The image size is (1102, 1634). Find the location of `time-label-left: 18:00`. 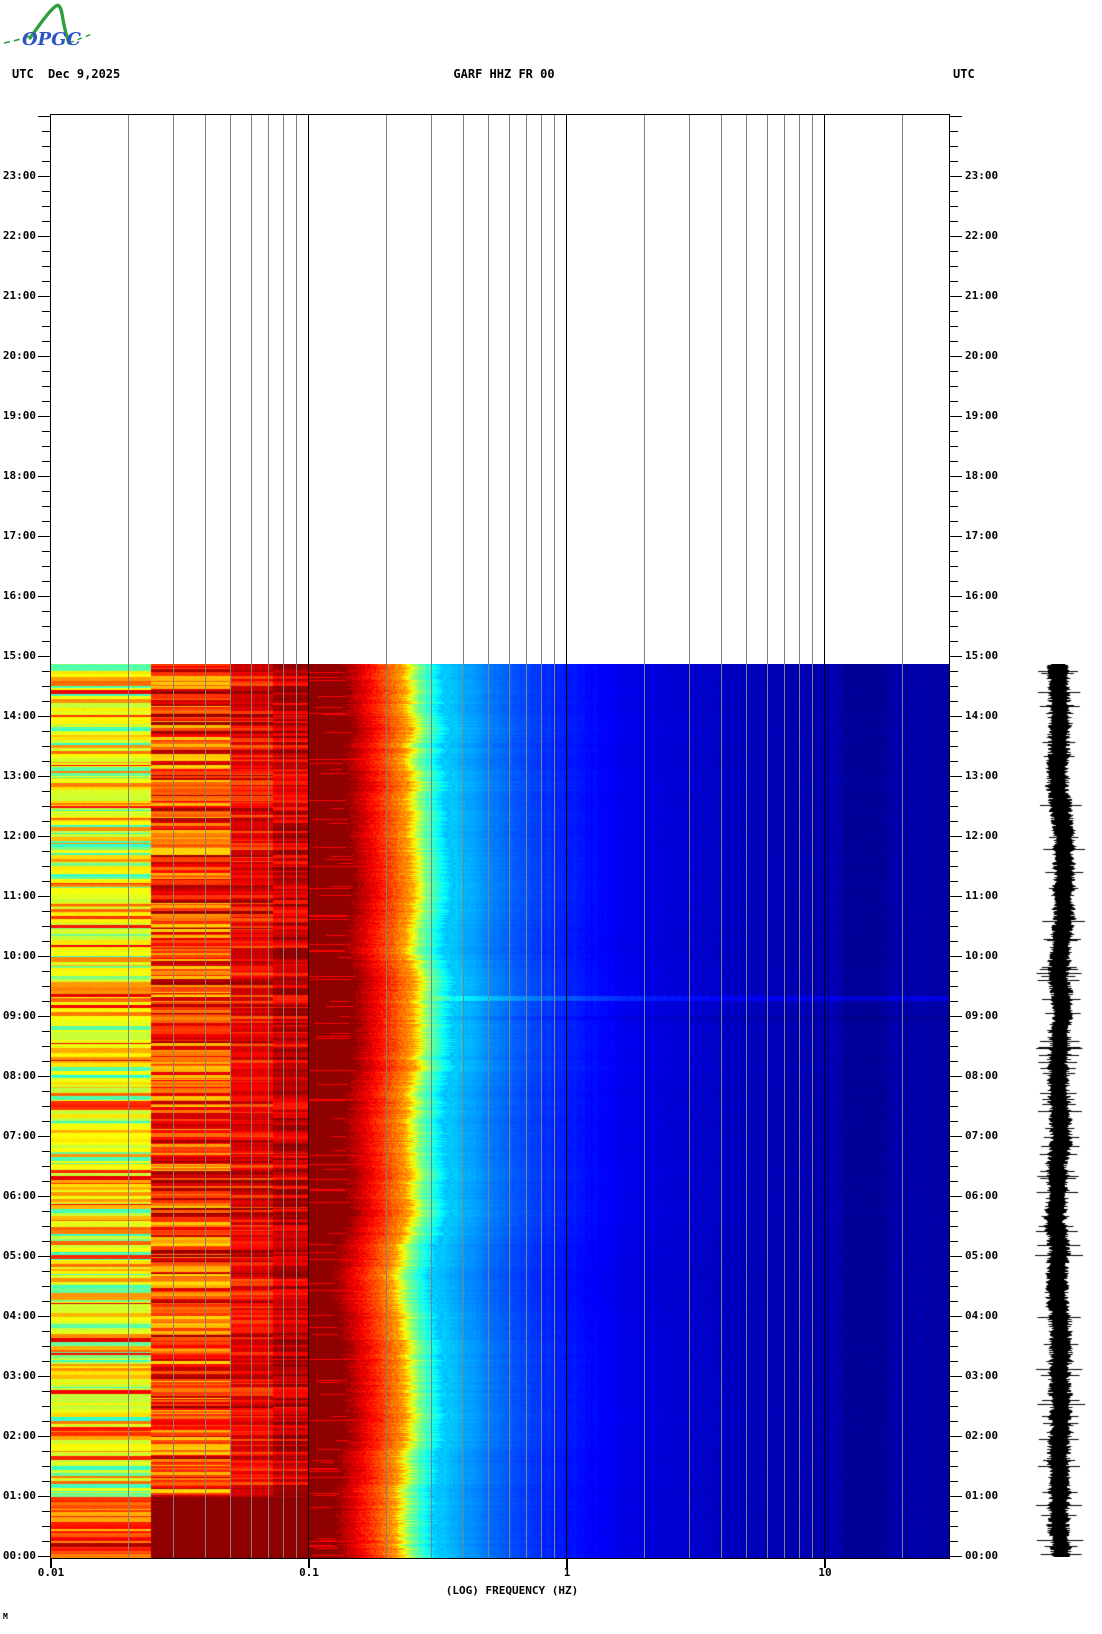

time-label-left: 18:00 is located at coordinates (19, 475).